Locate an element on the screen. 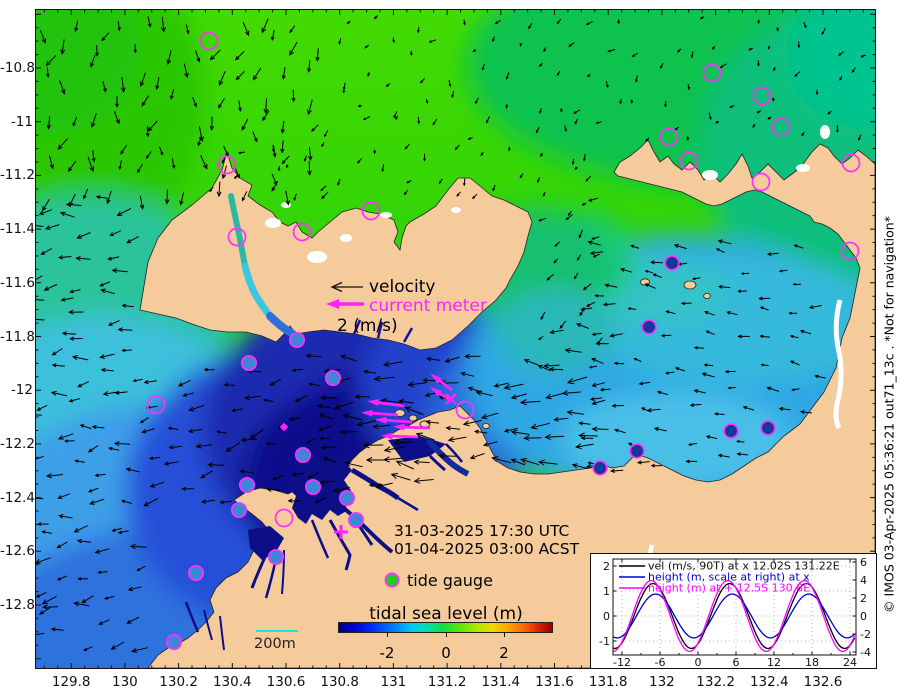  site-circle-open is located at coordinates (156, 405).